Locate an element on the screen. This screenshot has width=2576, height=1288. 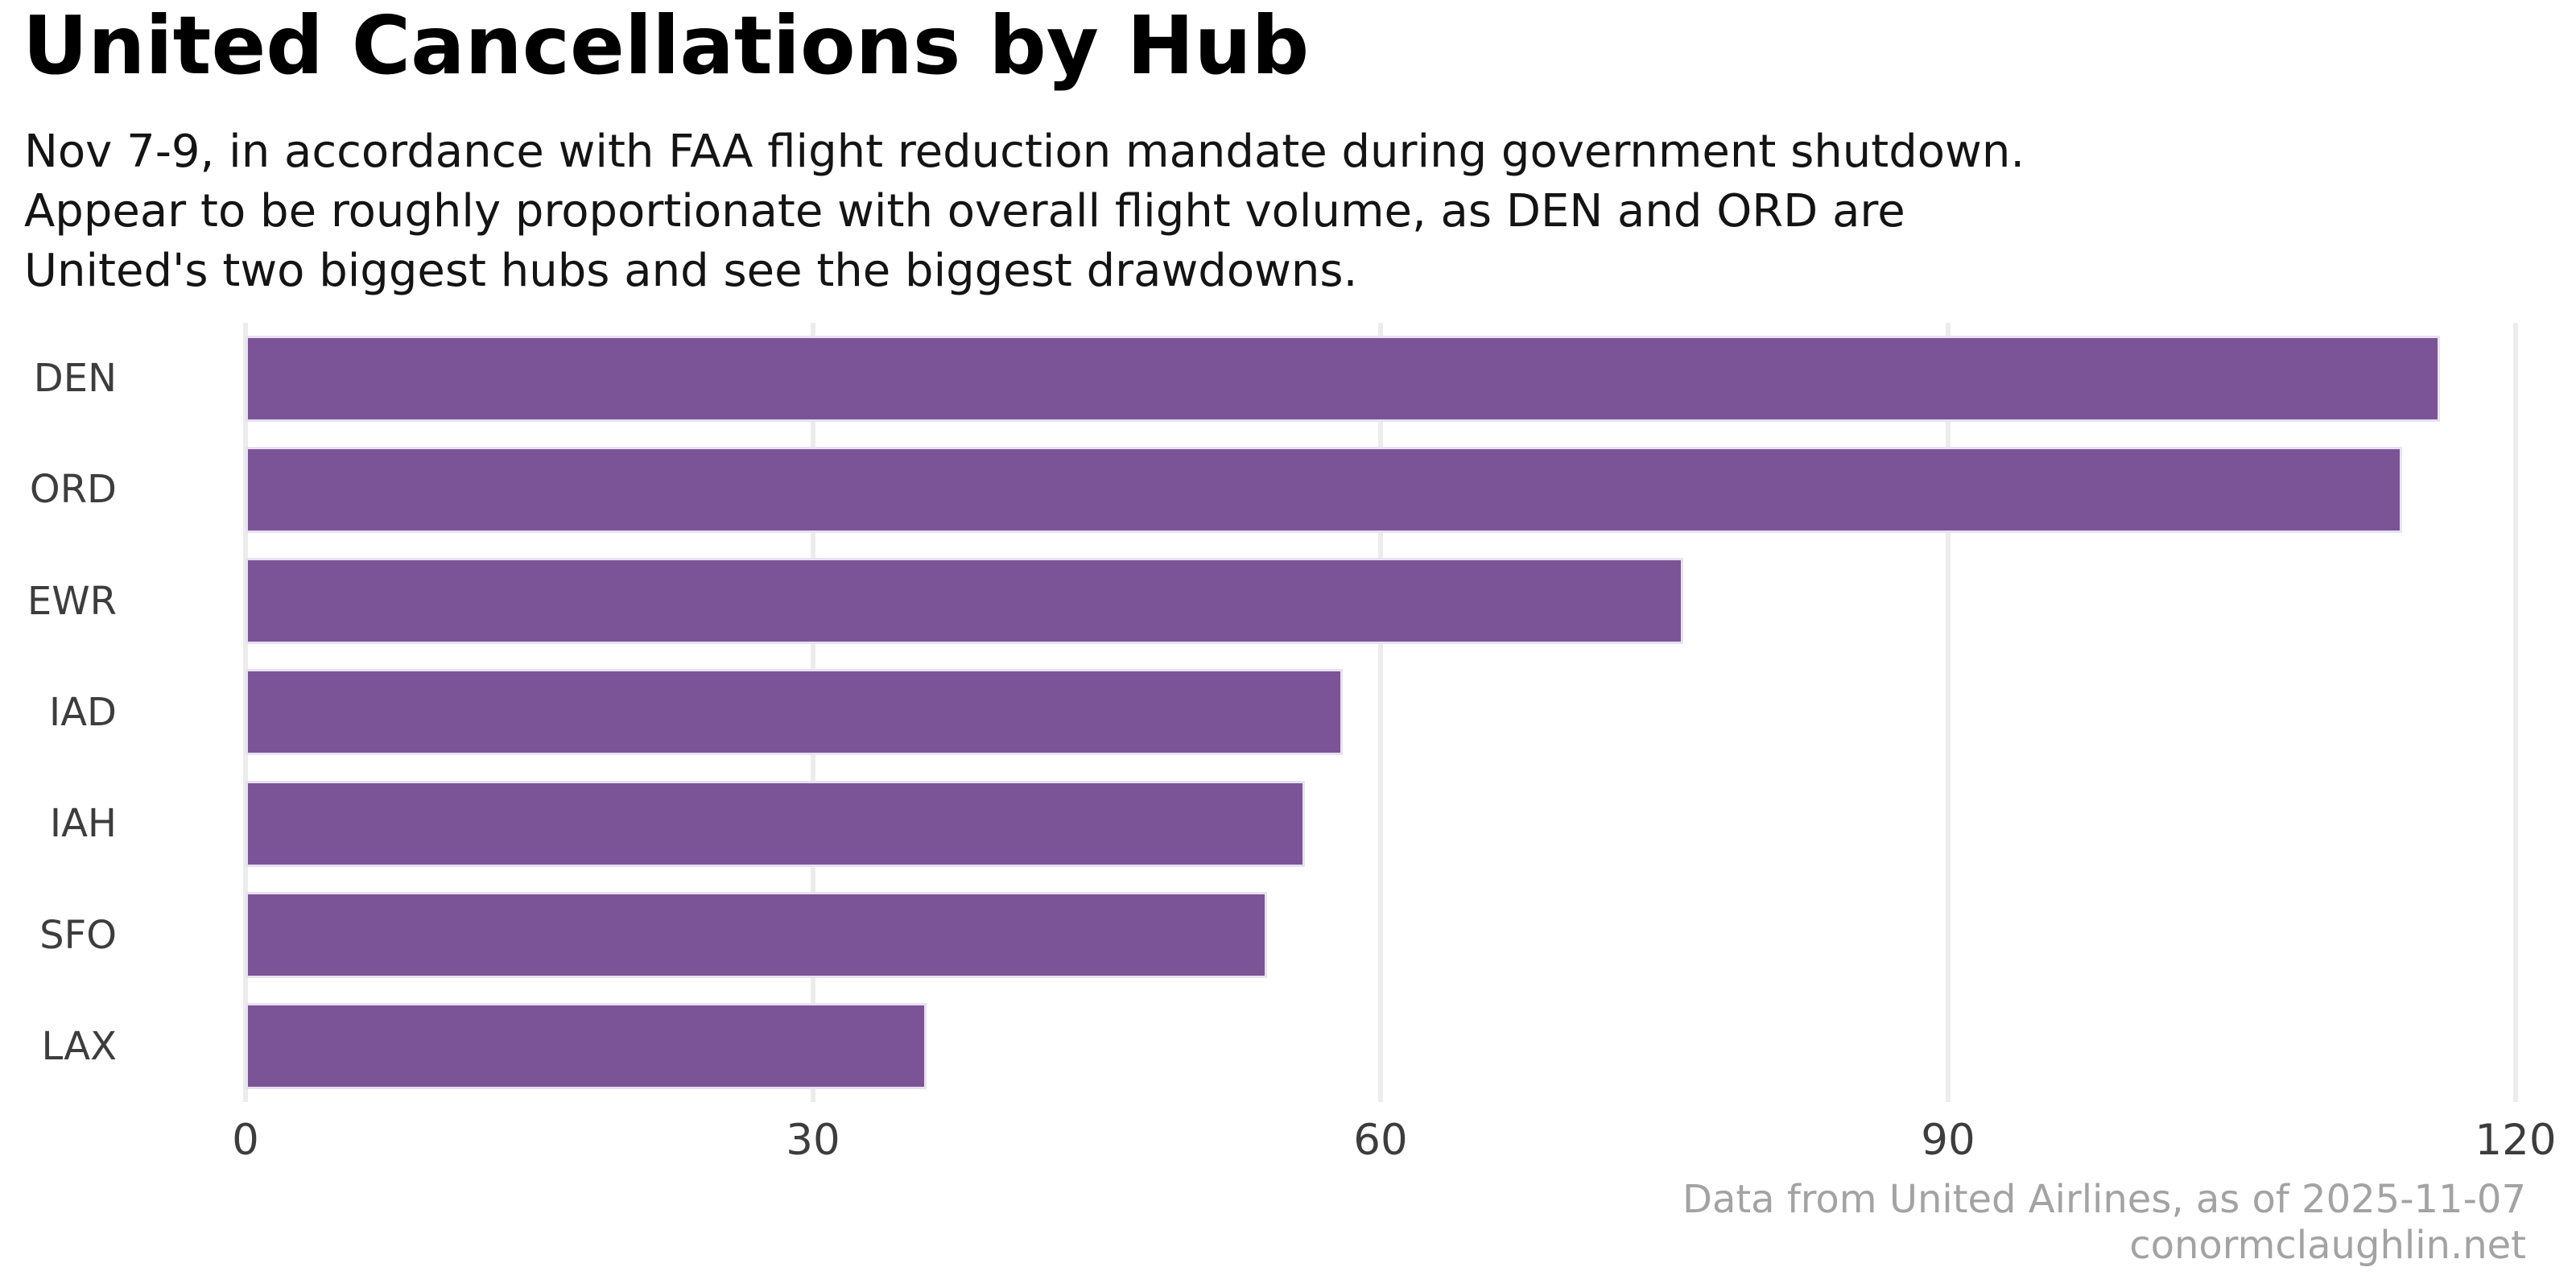
x-tick-label-0: 0 is located at coordinates (245, 1140).